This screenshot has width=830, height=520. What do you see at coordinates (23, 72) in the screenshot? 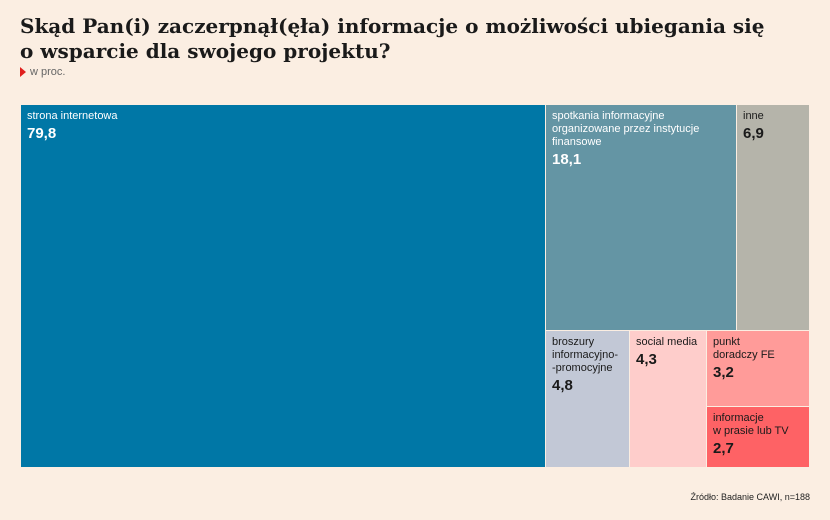
I see `triangle-marker-icon` at bounding box center [23, 72].